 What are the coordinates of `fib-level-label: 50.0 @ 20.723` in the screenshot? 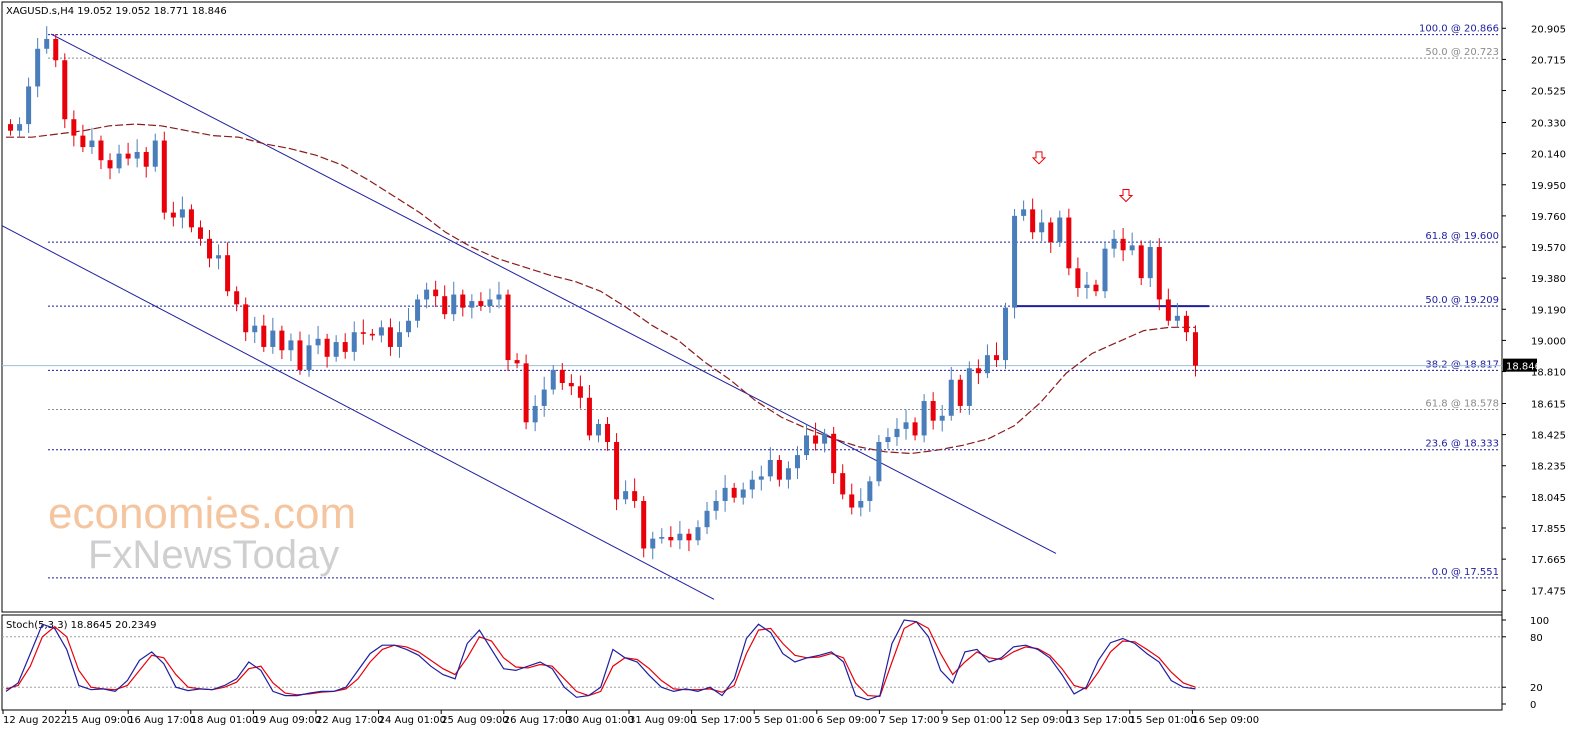 It's located at (1462, 52).